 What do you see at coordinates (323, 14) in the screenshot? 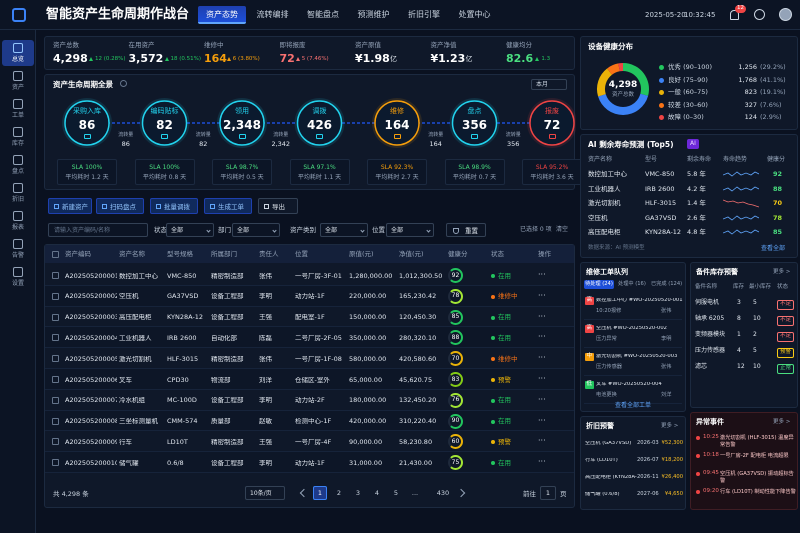
I see `nav-tab: 智能盘点` at bounding box center [323, 14].